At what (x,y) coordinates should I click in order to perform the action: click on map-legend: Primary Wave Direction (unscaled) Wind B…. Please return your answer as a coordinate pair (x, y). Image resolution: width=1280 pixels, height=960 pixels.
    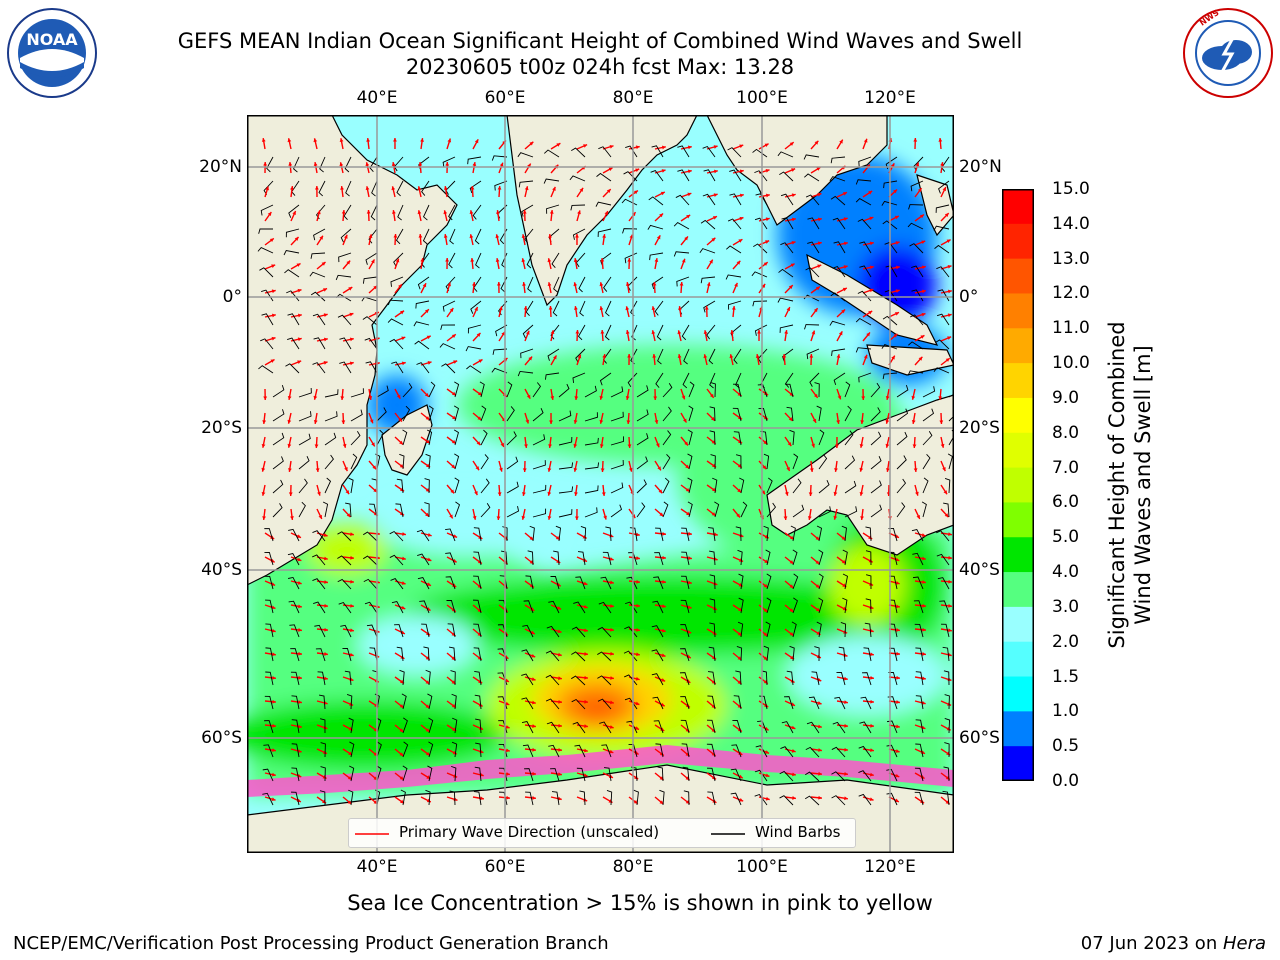
    Looking at the image, I should click on (602, 833).